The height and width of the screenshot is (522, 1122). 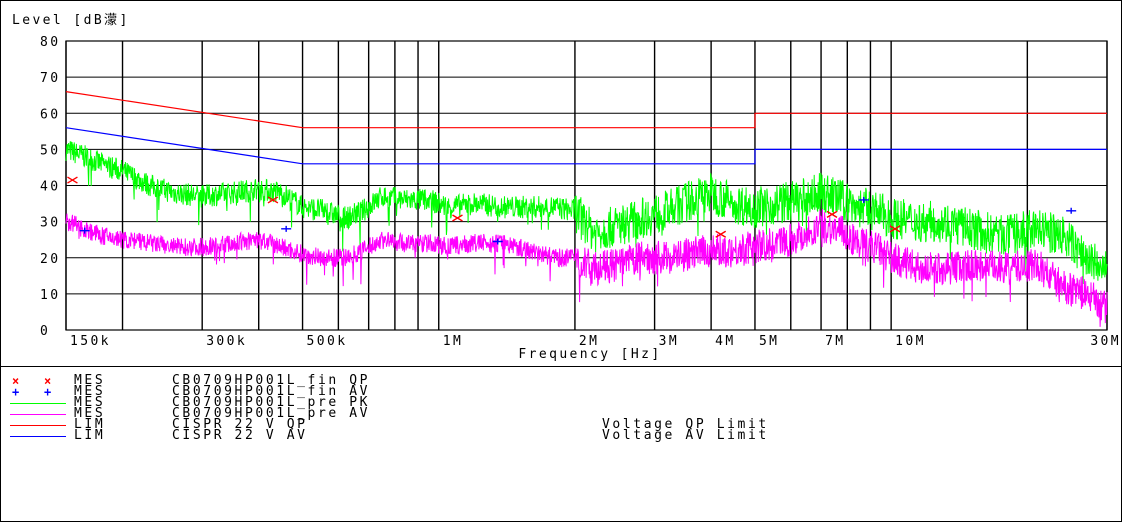 I want to click on y-tick-label: 20, so click(x=50, y=259).